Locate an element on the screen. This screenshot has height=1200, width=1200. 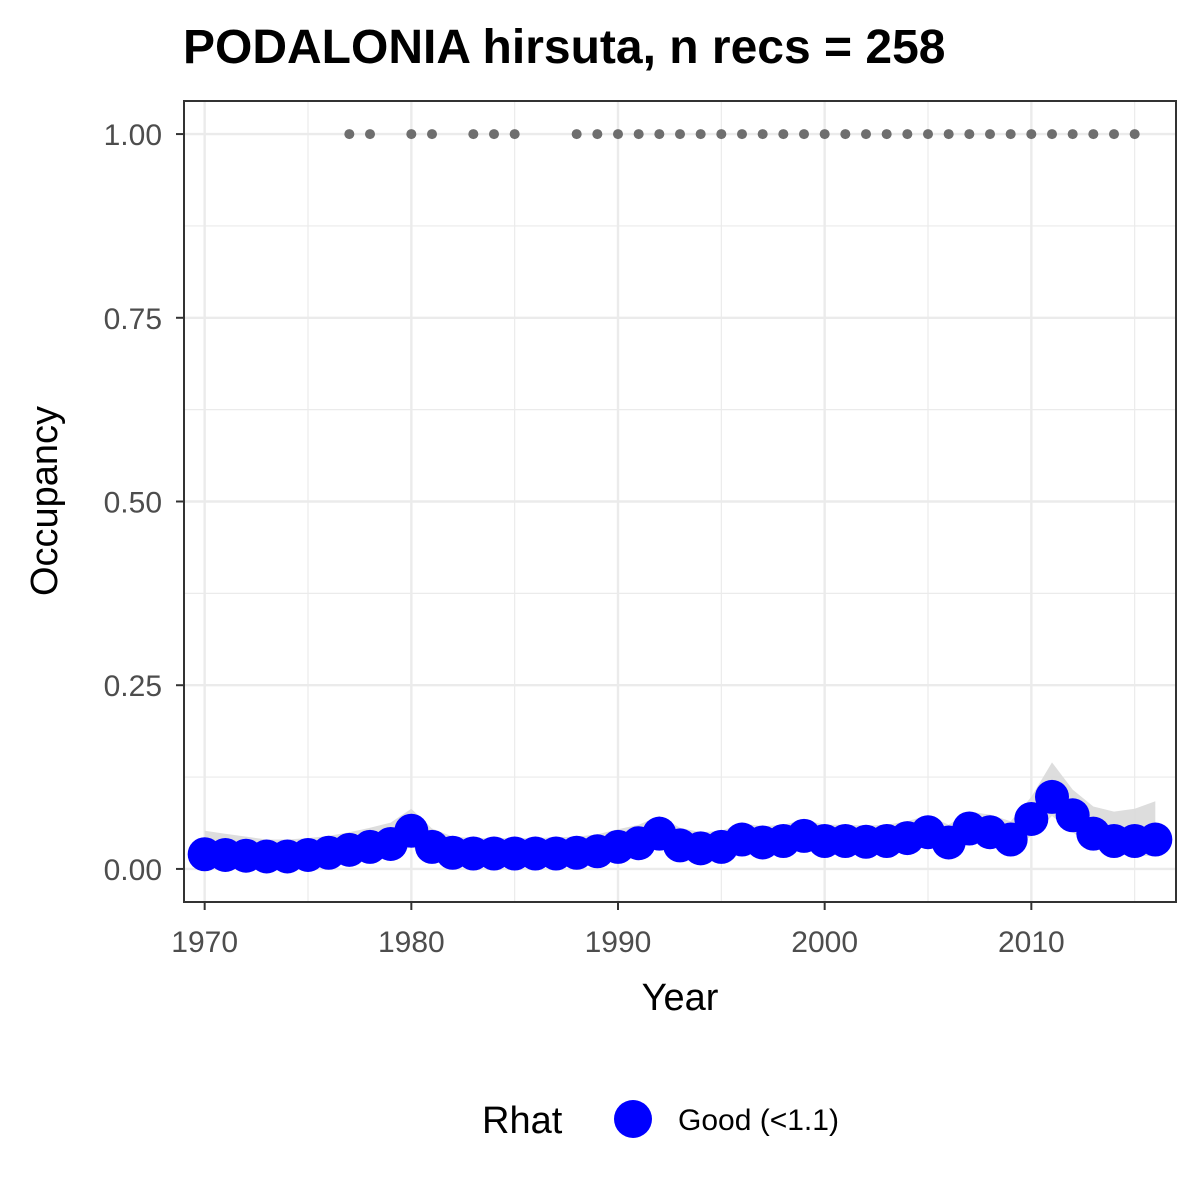
legend: Rhat Good (<1.1) is located at coordinates (660, 1121).